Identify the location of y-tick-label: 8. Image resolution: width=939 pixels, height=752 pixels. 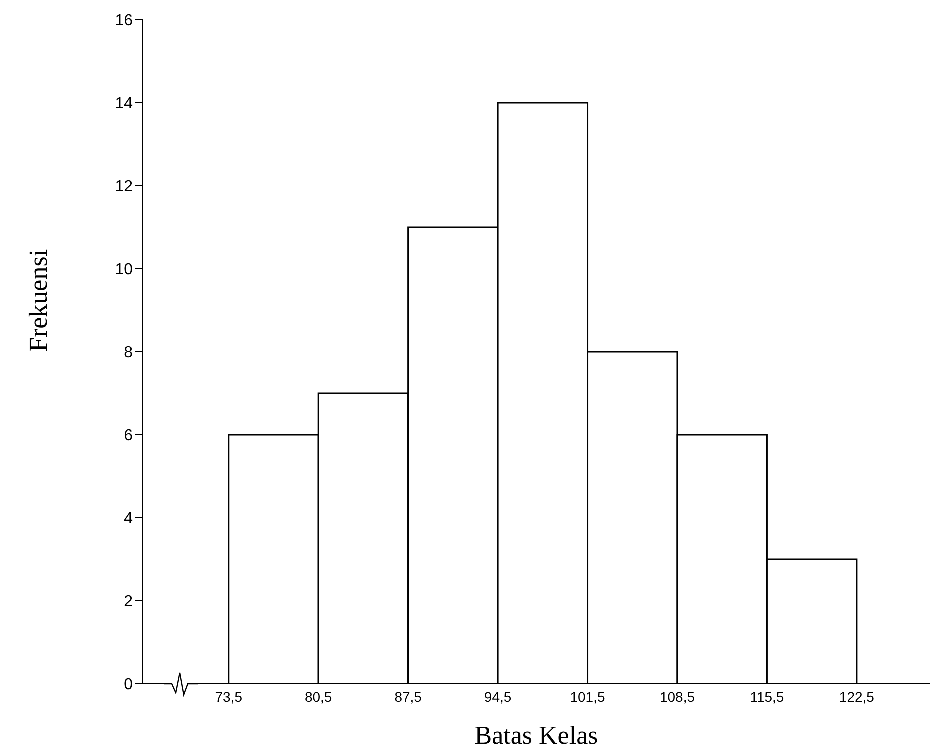
(129, 353).